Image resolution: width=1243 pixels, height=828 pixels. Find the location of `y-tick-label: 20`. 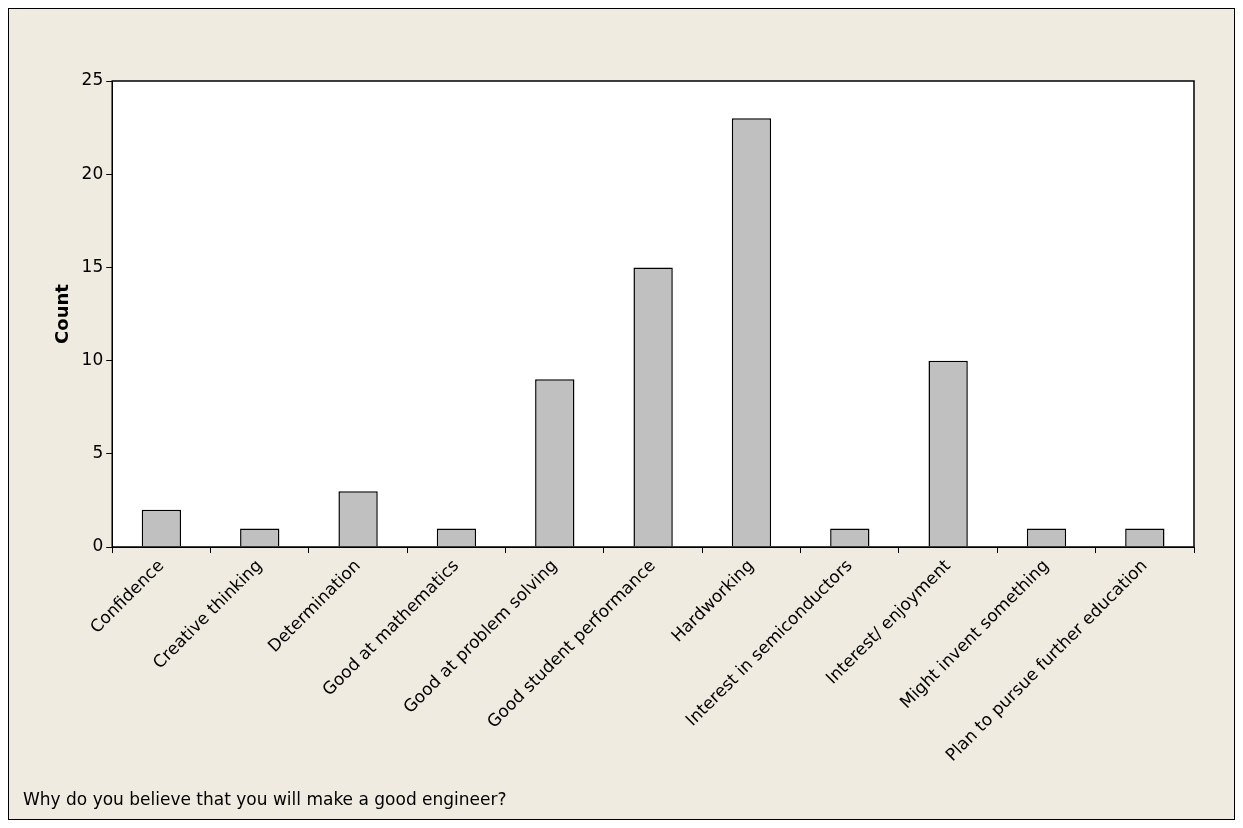

y-tick-label: 20 is located at coordinates (92, 172).